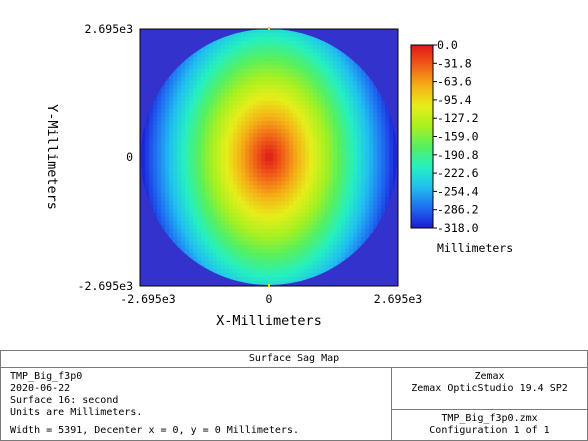 The height and width of the screenshot is (441, 588). What do you see at coordinates (489, 377) in the screenshot?
I see `info-company: Zemax` at bounding box center [489, 377].